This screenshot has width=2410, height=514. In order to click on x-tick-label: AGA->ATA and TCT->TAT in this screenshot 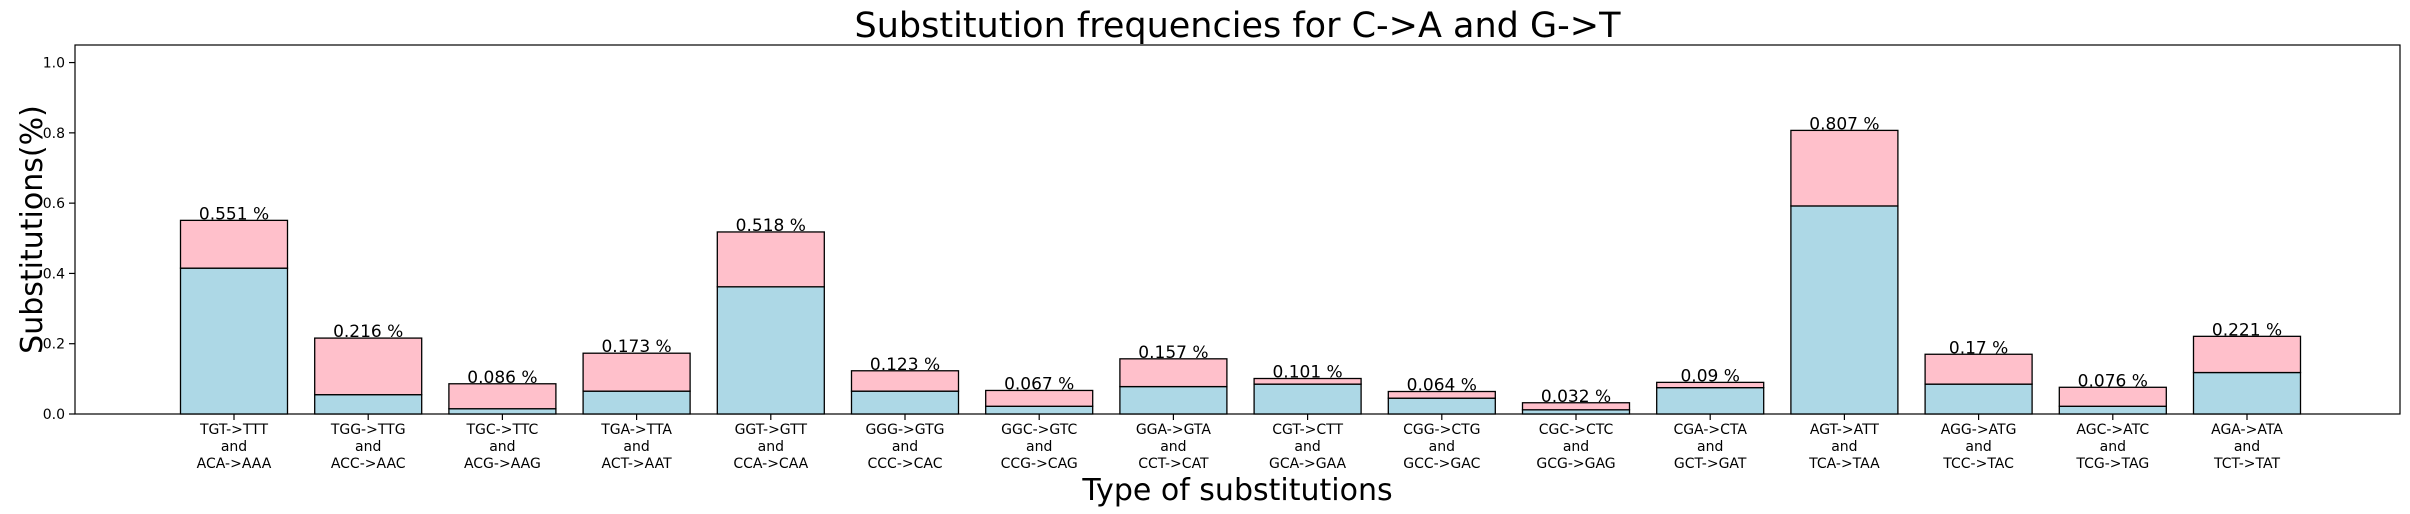, I will do `click(2247, 447)`.